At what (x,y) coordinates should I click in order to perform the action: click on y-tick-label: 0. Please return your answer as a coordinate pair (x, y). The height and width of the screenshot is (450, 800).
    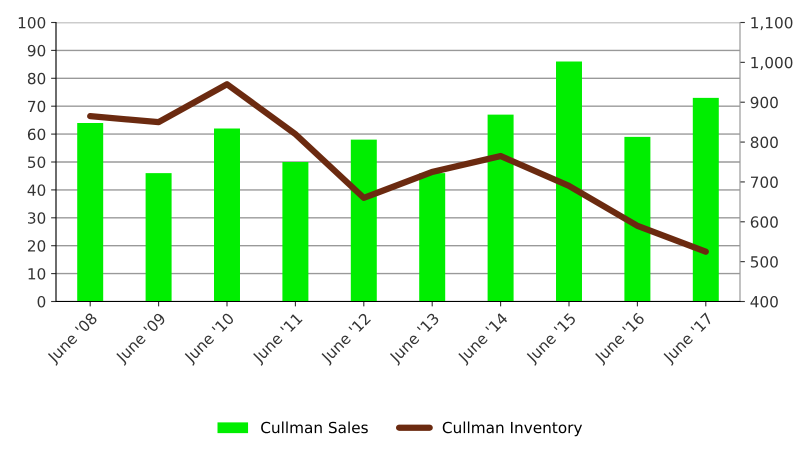
    Looking at the image, I should click on (42, 302).